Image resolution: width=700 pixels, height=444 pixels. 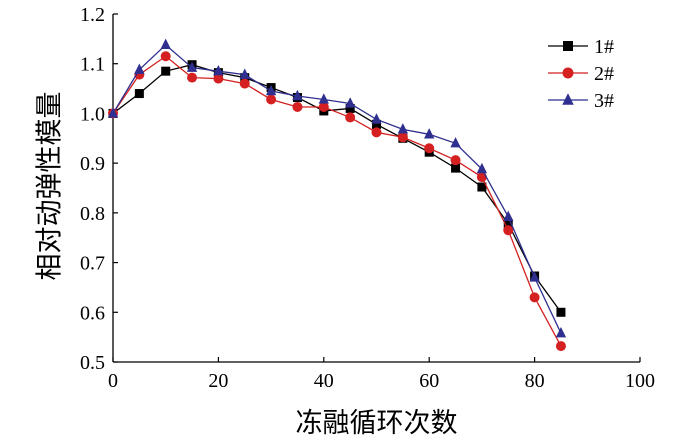 What do you see at coordinates (377, 423) in the screenshot?
I see `x-axis-label: 冻融循环次数` at bounding box center [377, 423].